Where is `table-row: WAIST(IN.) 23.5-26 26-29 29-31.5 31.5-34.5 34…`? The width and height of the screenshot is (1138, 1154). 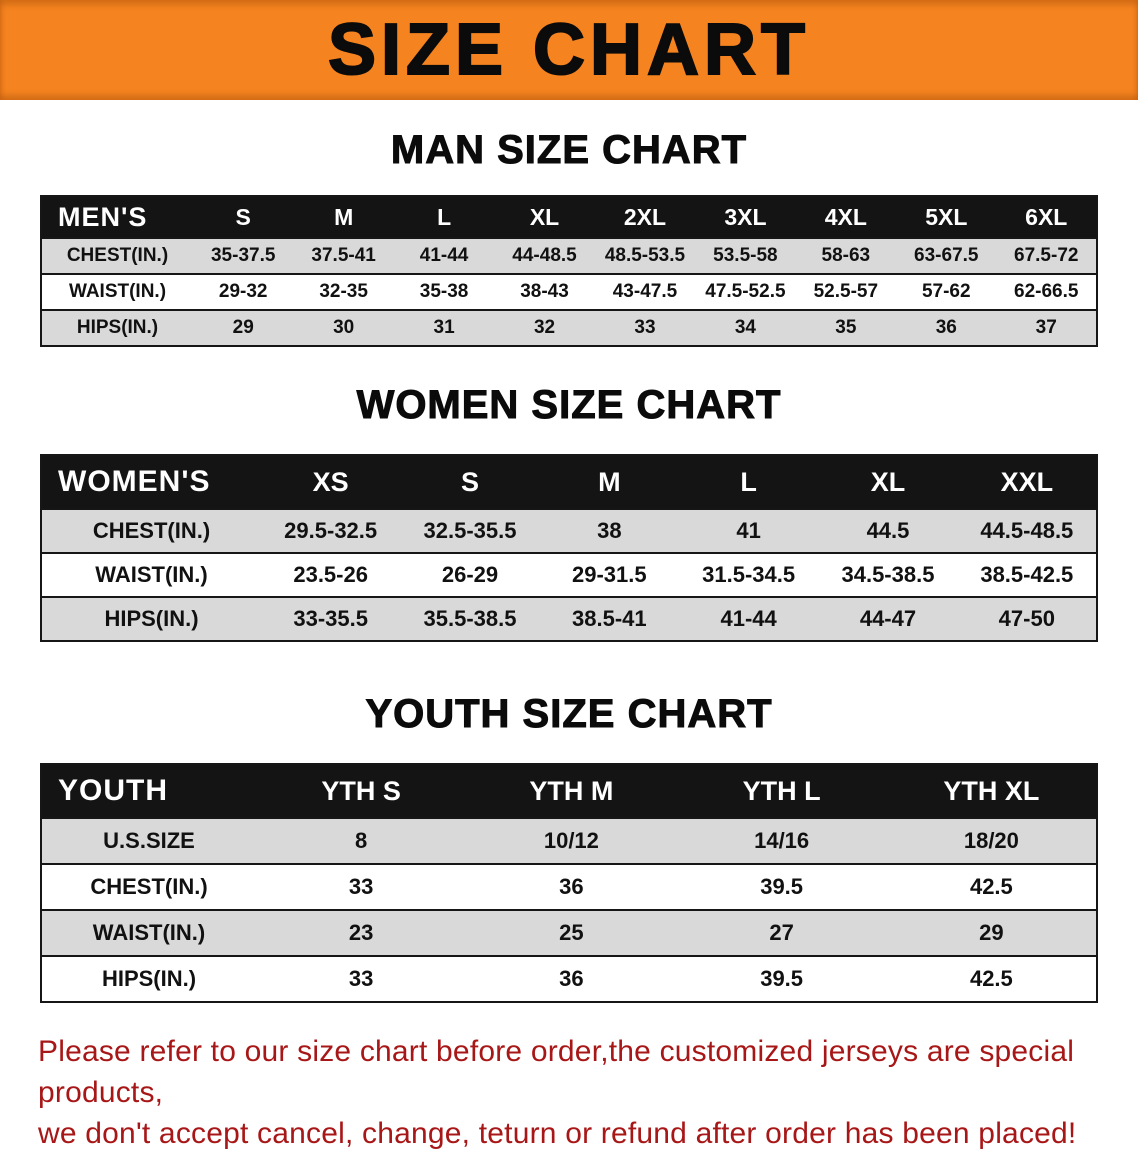 table-row: WAIST(IN.) 23.5-26 26-29 29-31.5 31.5-34.5 34… is located at coordinates (569, 575).